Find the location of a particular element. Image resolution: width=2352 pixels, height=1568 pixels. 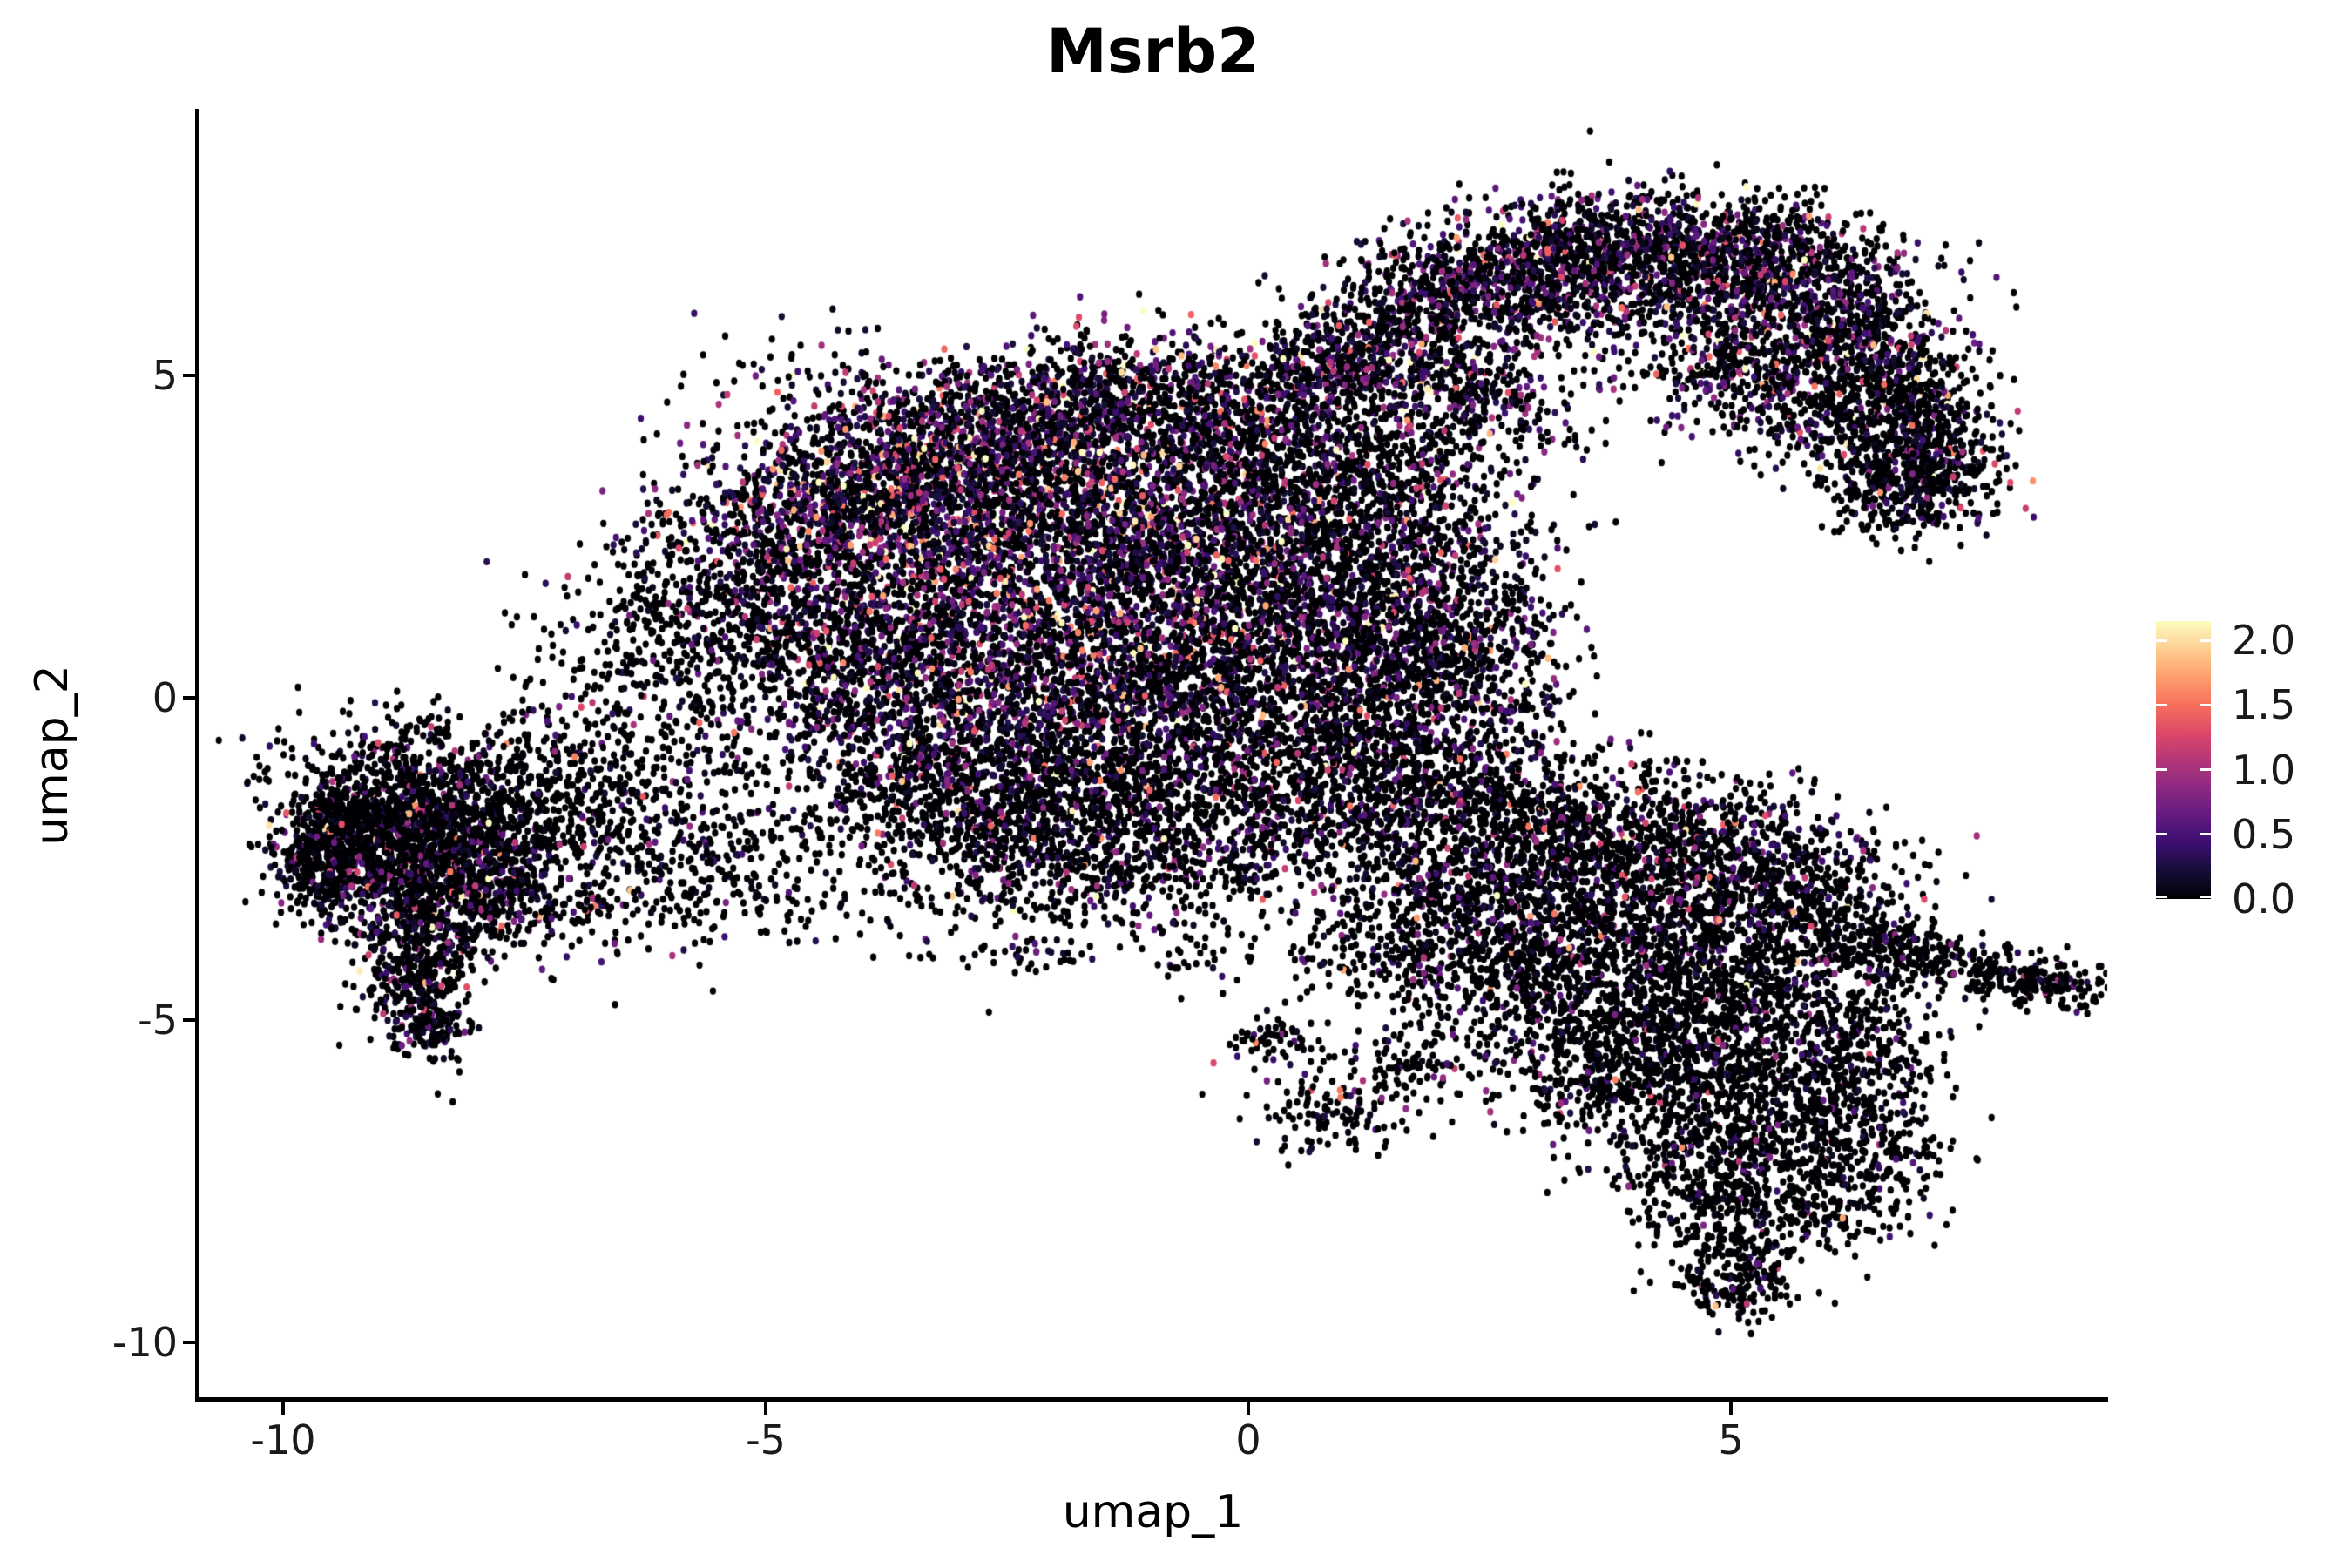

x-tick-label: 0 is located at coordinates (1248, 1439).